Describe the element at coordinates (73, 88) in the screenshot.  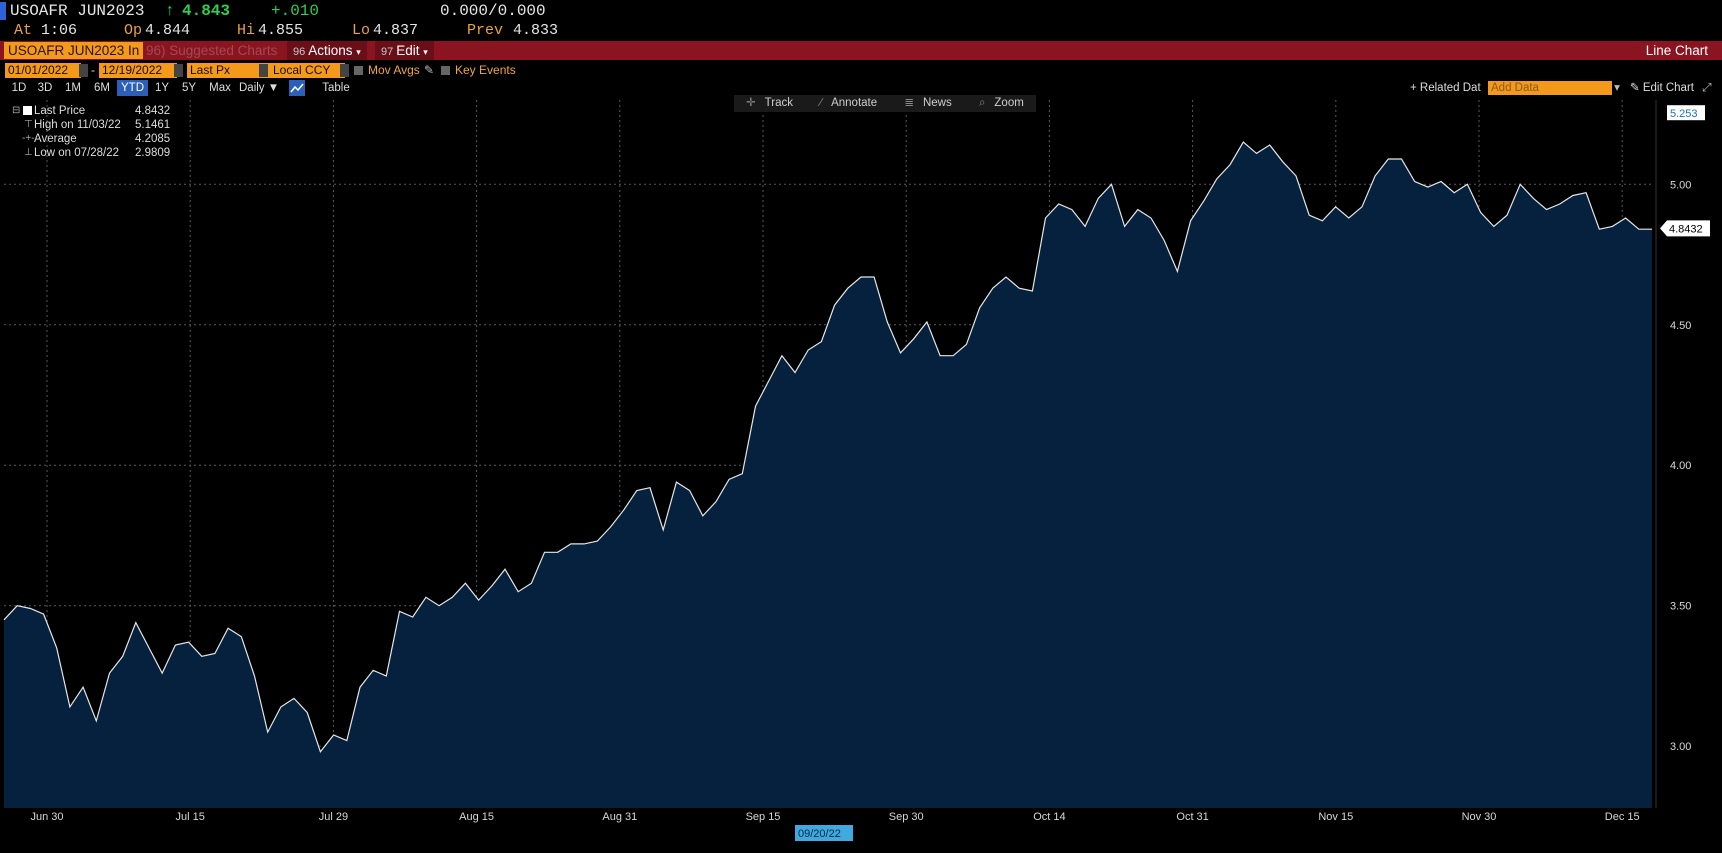
I see `timeframe-1m: 1M` at that location.